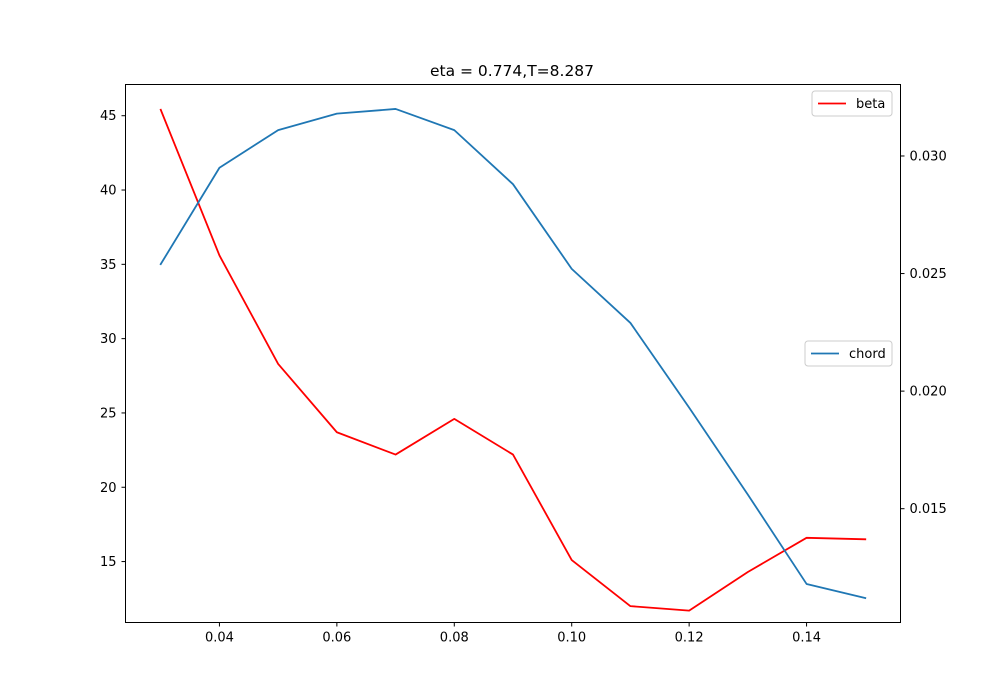 This screenshot has width=1000, height=700. I want to click on legend-chord: chord, so click(848, 353).